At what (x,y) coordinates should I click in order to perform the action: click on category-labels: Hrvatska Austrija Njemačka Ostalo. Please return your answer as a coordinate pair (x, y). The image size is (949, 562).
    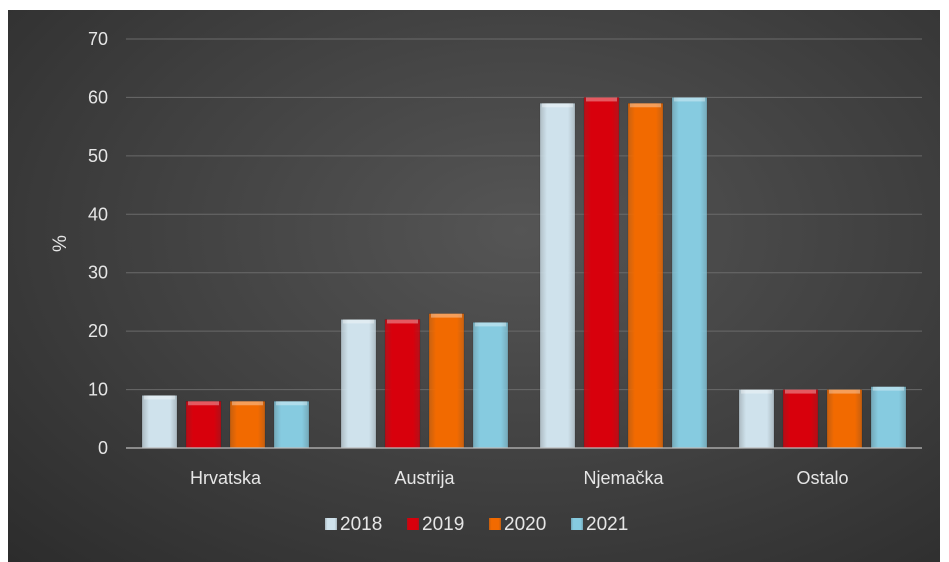
    Looking at the image, I should click on (519, 478).